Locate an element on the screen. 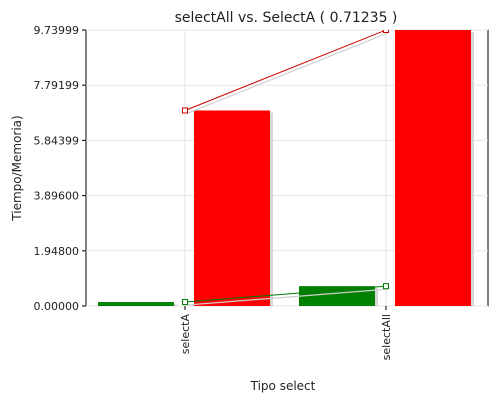 The height and width of the screenshot is (400, 500). y-tick-label: 5.84399 is located at coordinates (57, 140).